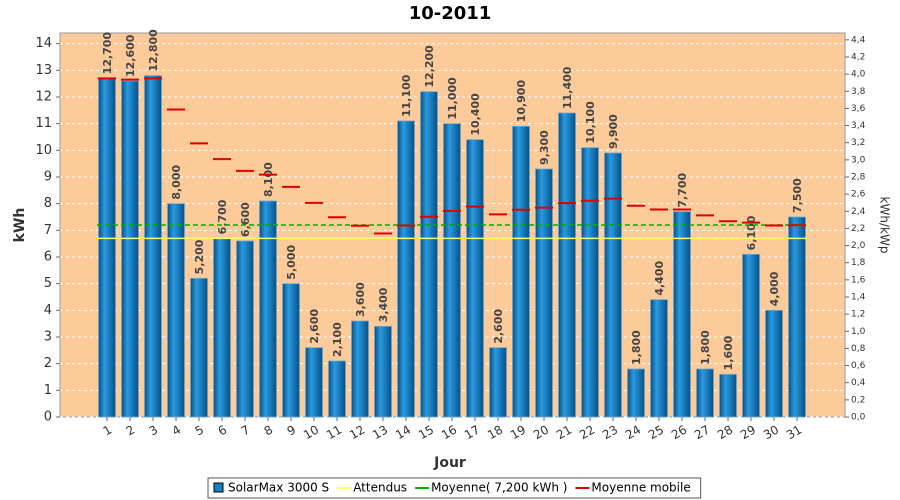  What do you see at coordinates (43, 43) in the screenshot?
I see `y-tick-label: 14` at bounding box center [43, 43].